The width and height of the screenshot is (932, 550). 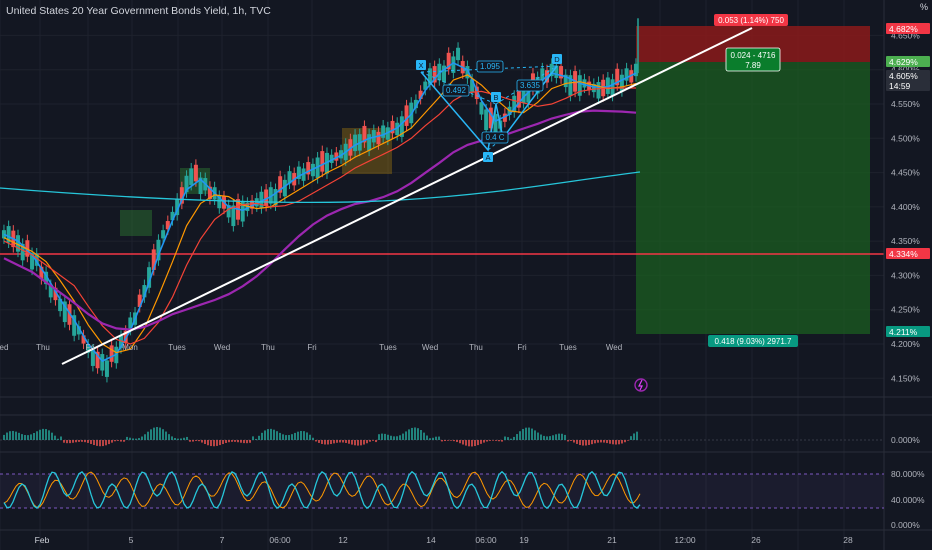 I want to click on time-label: 28, so click(x=848, y=540).